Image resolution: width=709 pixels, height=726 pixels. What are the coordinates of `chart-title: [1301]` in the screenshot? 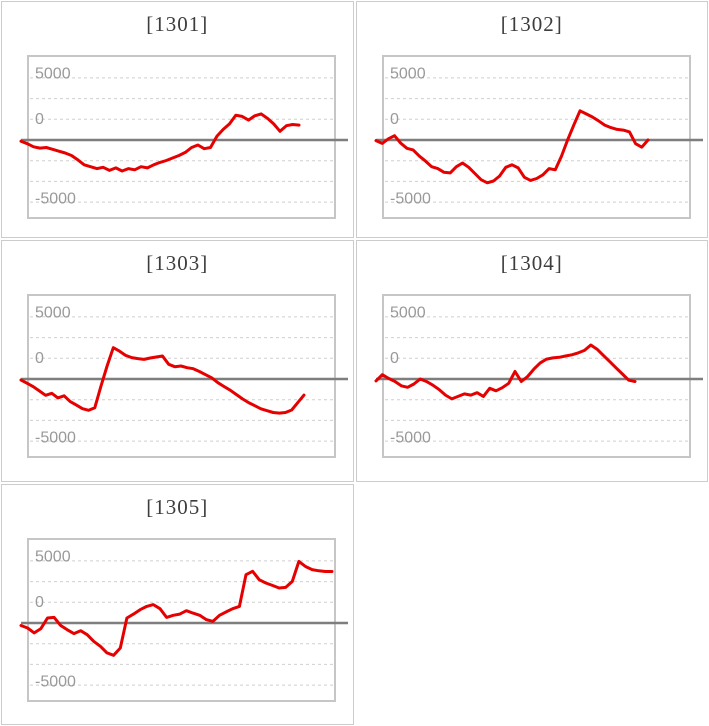 It's located at (177, 24).